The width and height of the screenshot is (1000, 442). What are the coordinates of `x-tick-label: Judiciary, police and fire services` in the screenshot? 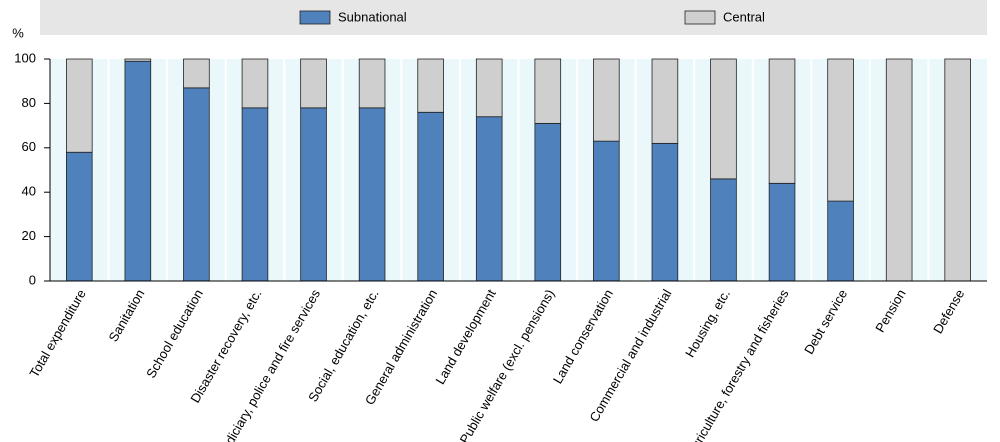 It's located at (269, 364).